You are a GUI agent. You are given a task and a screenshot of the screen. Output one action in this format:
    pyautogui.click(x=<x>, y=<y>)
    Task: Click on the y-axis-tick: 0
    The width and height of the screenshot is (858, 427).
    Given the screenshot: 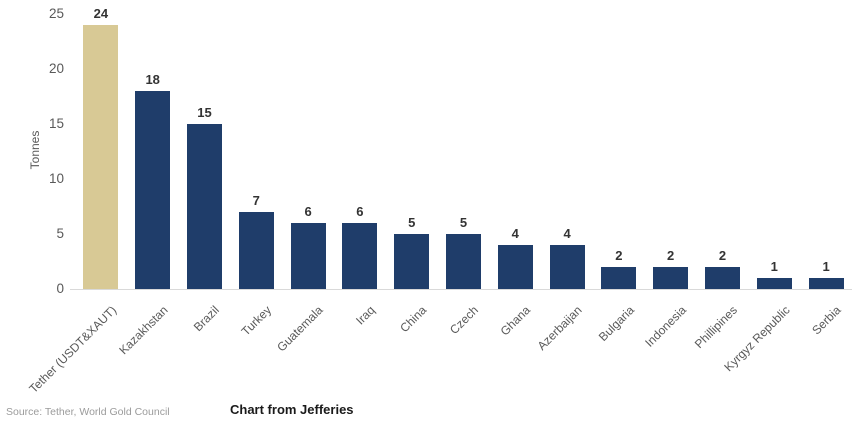 What is the action you would take?
    pyautogui.click(x=60, y=288)
    